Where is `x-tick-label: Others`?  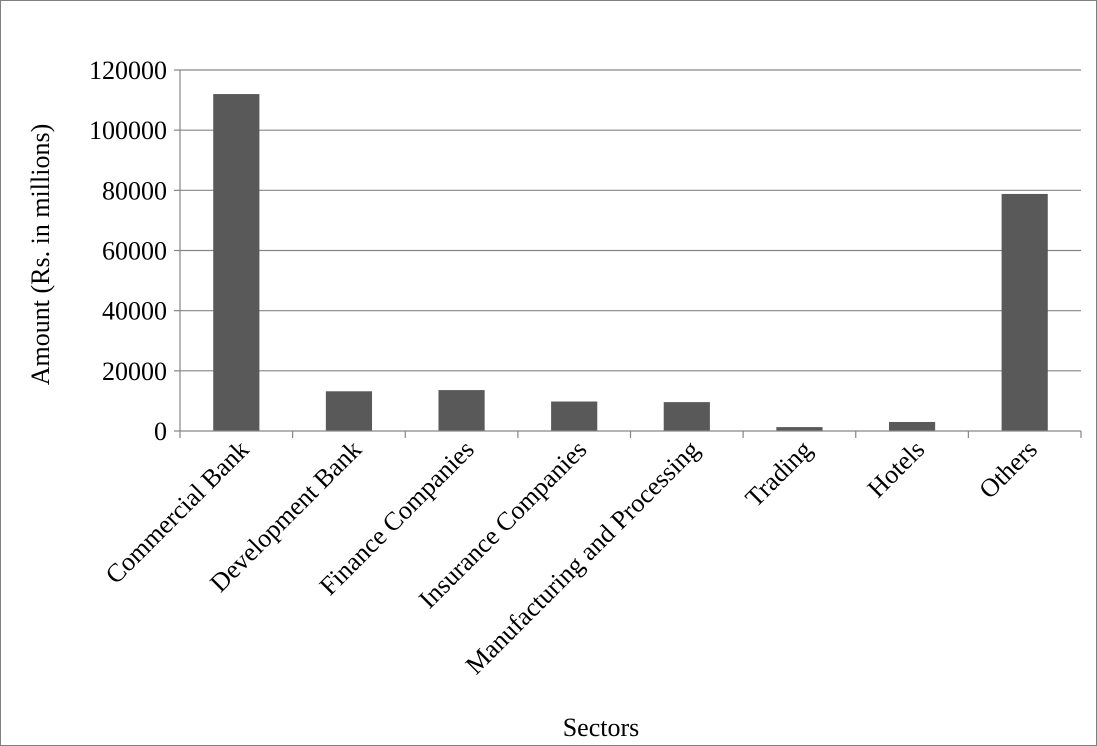
x-tick-label: Others is located at coordinates (1008, 470).